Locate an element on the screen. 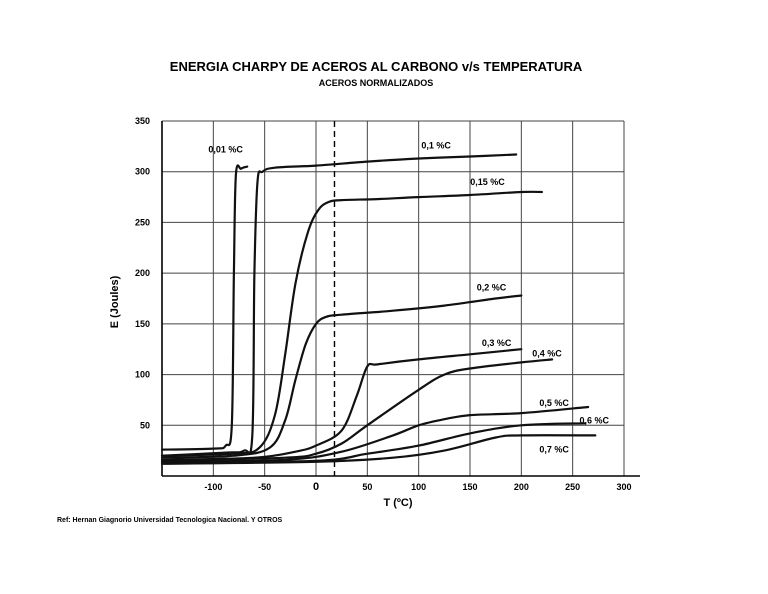 This screenshot has height=594, width=768. x-tick-label: 150 is located at coordinates (469, 487).